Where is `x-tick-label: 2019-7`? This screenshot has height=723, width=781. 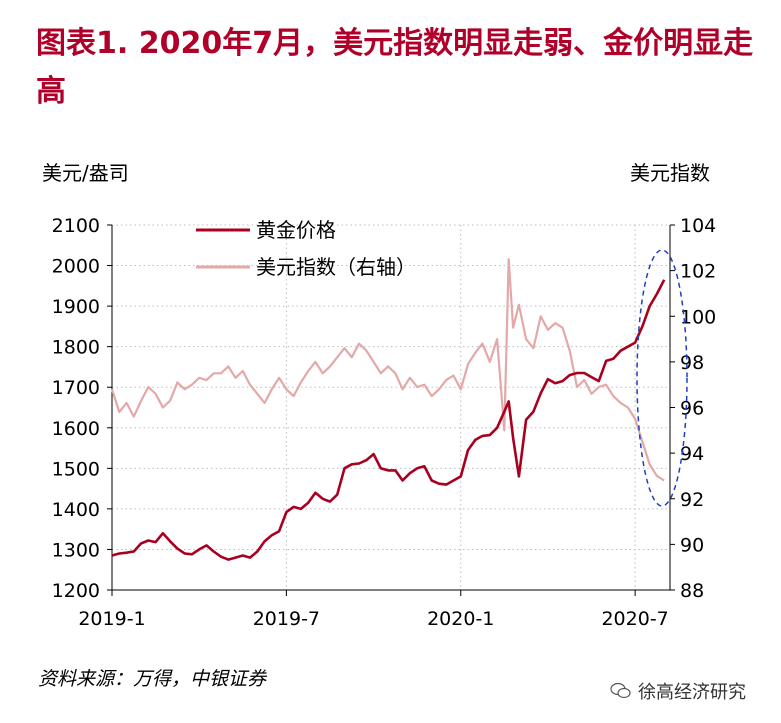
x-tick-label: 2019-7 is located at coordinates (286, 619).